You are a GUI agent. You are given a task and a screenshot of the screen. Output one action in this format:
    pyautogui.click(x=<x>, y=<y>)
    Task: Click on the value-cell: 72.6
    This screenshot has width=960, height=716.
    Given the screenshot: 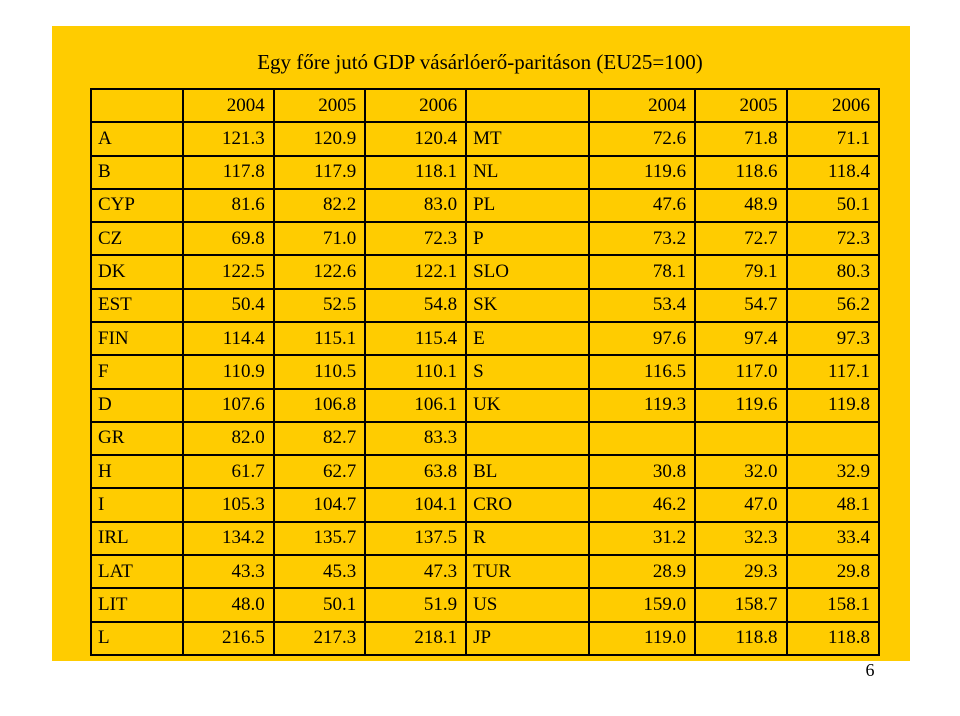 What is the action you would take?
    pyautogui.click(x=642, y=139)
    